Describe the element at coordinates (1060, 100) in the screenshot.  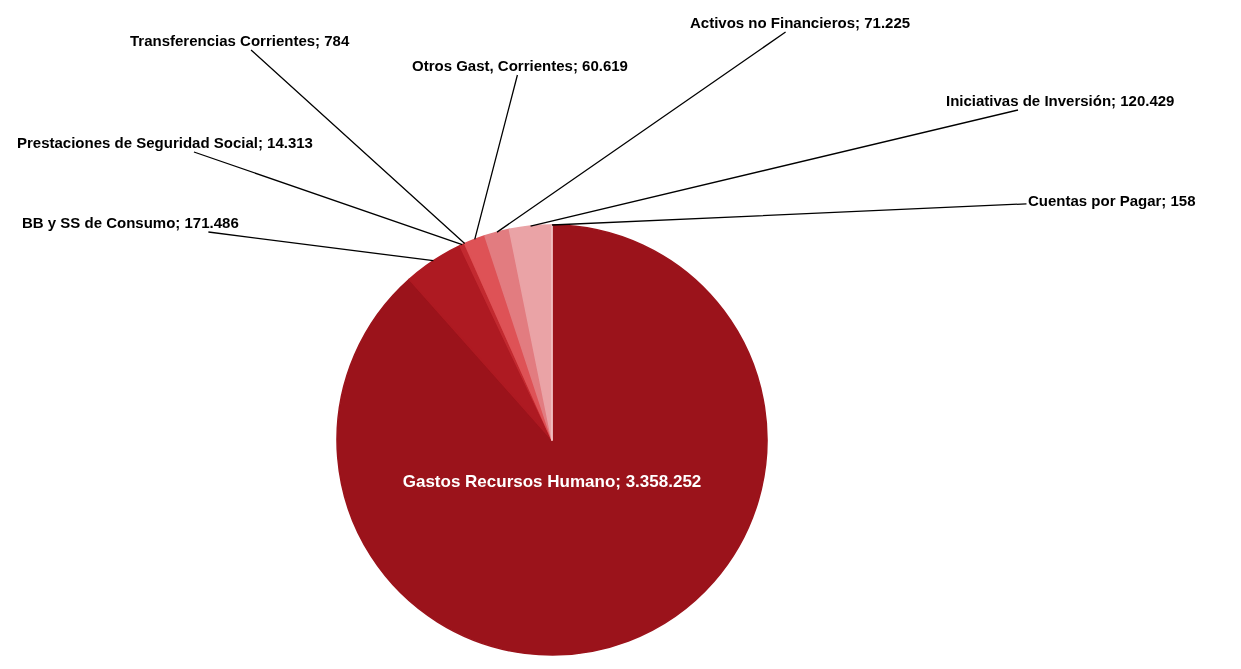
I see `slice-label: Iniciativas de Inversión; 120.429` at that location.